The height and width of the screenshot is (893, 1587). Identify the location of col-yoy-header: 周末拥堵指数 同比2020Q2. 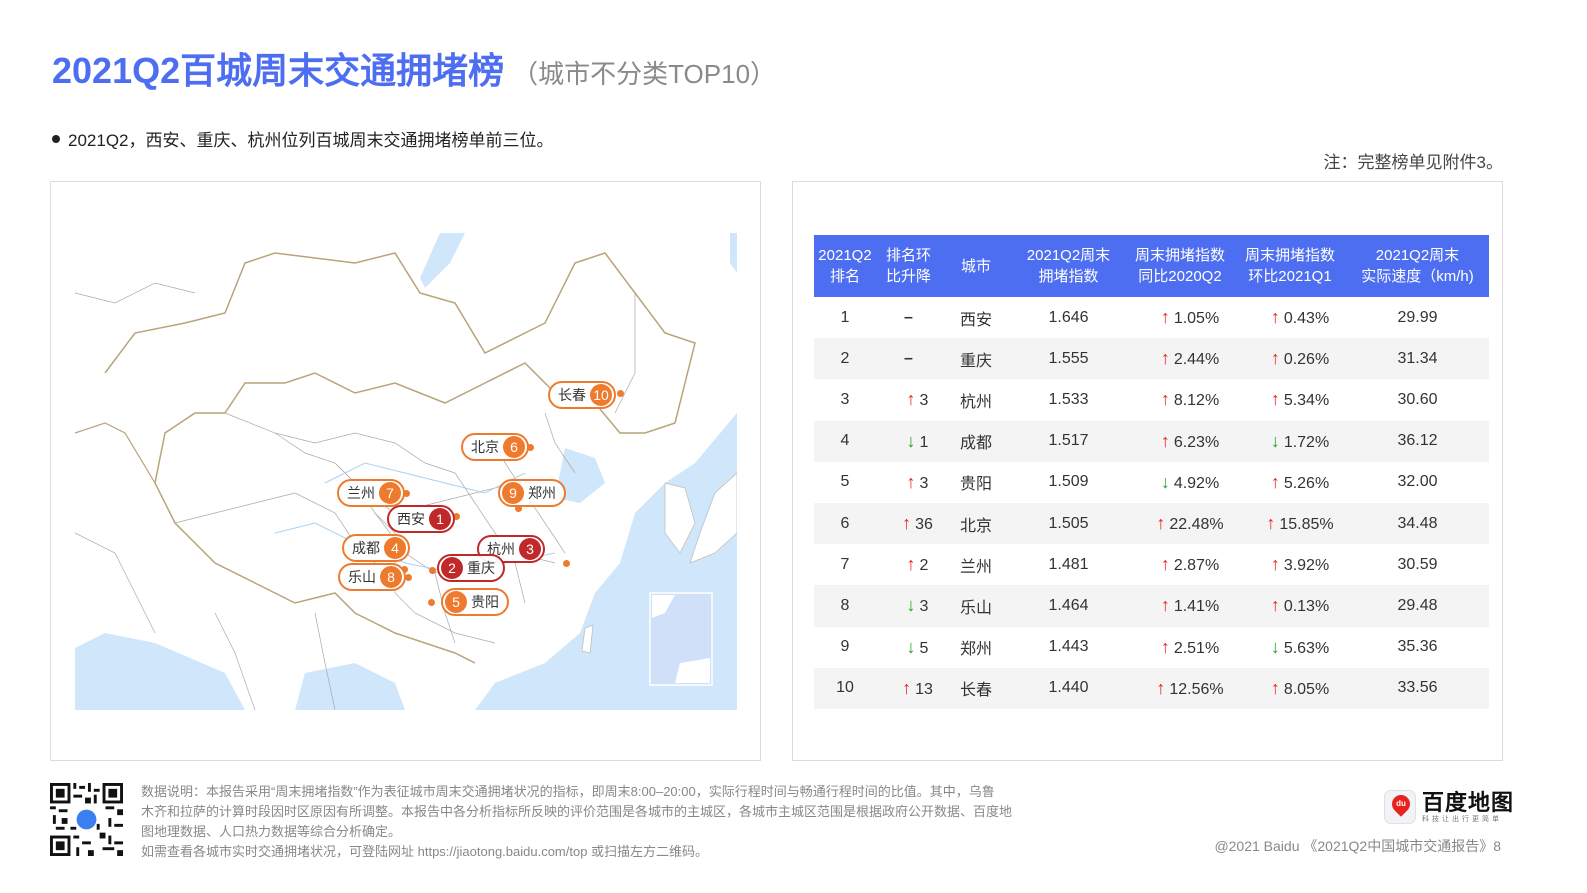
(1179, 266).